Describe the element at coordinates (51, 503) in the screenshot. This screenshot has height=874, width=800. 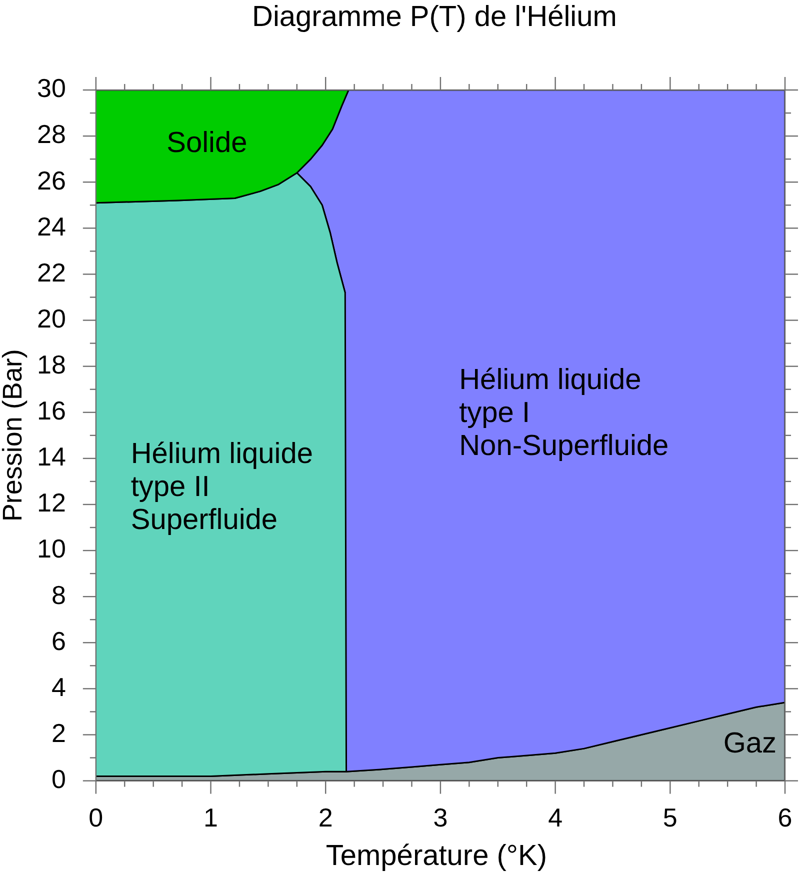
I see `y-tick-label: 12` at that location.